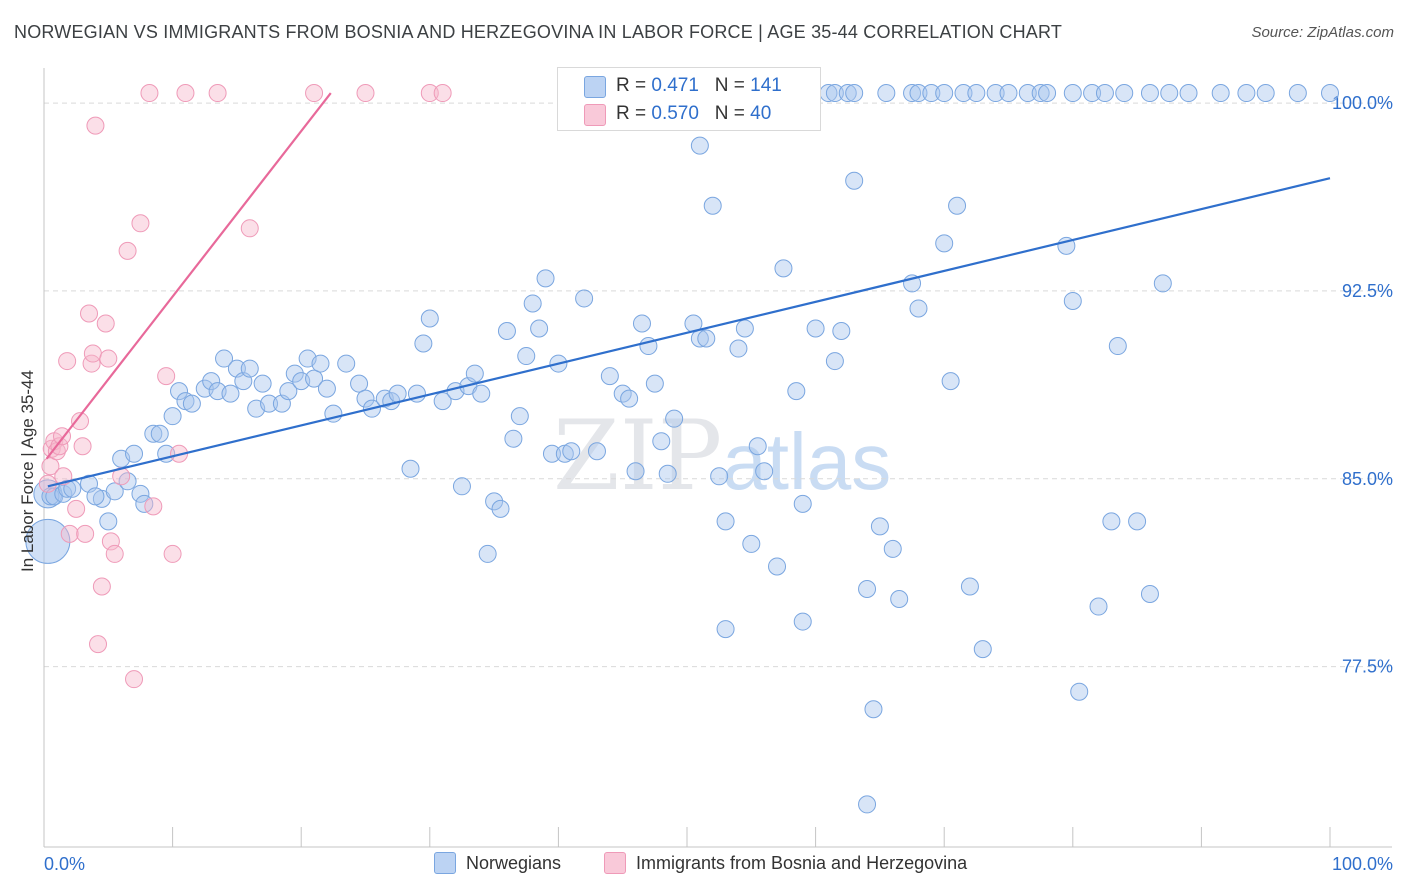  What do you see at coordinates (785, 863) in the screenshot?
I see `legend-item-bosnia: Immigrants from Bosnia and Herzegovina` at bounding box center [785, 863].